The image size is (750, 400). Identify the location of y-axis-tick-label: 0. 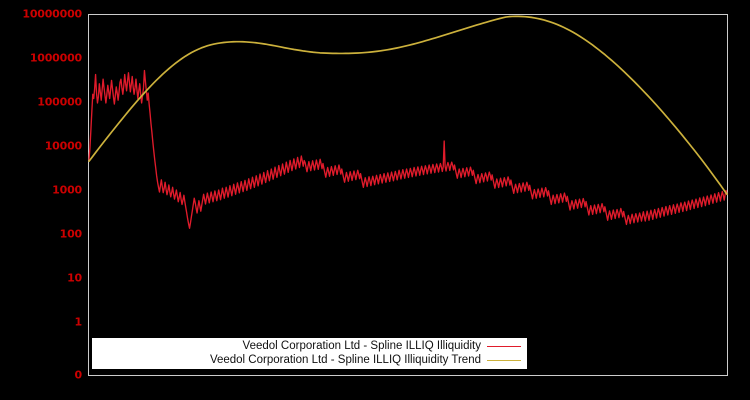
(78, 375).